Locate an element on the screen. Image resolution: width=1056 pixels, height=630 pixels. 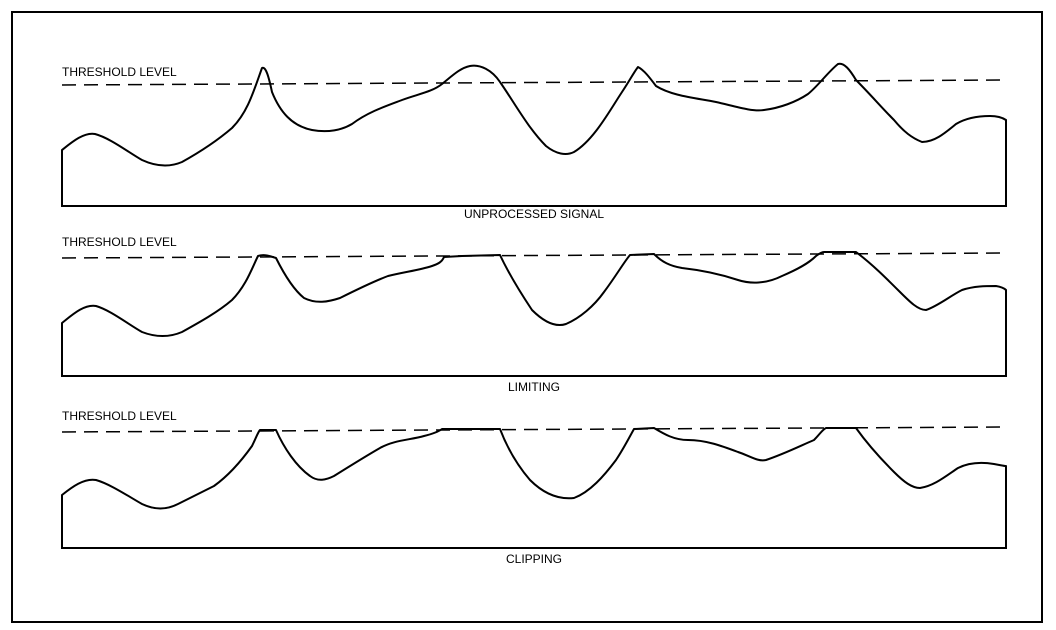
clipping-waveform is located at coordinates (534, 468).